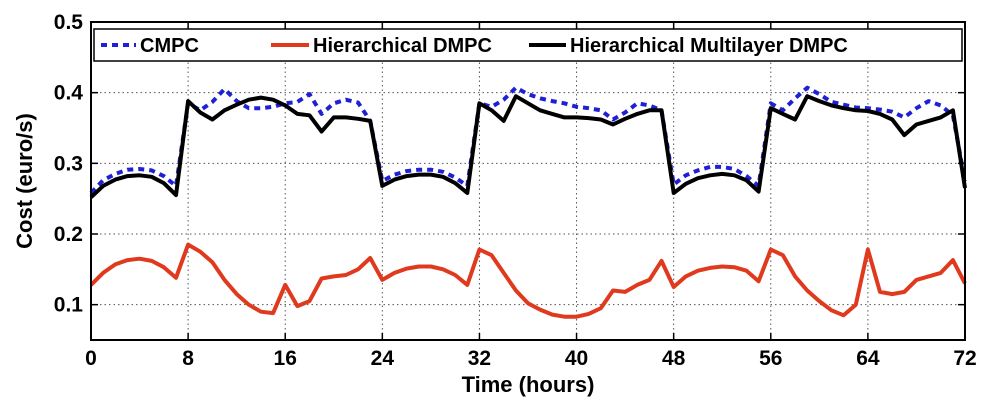 This screenshot has height=401, width=987. What do you see at coordinates (24, 181) in the screenshot?
I see `y-axis-label: Cost (euro/s)` at bounding box center [24, 181].